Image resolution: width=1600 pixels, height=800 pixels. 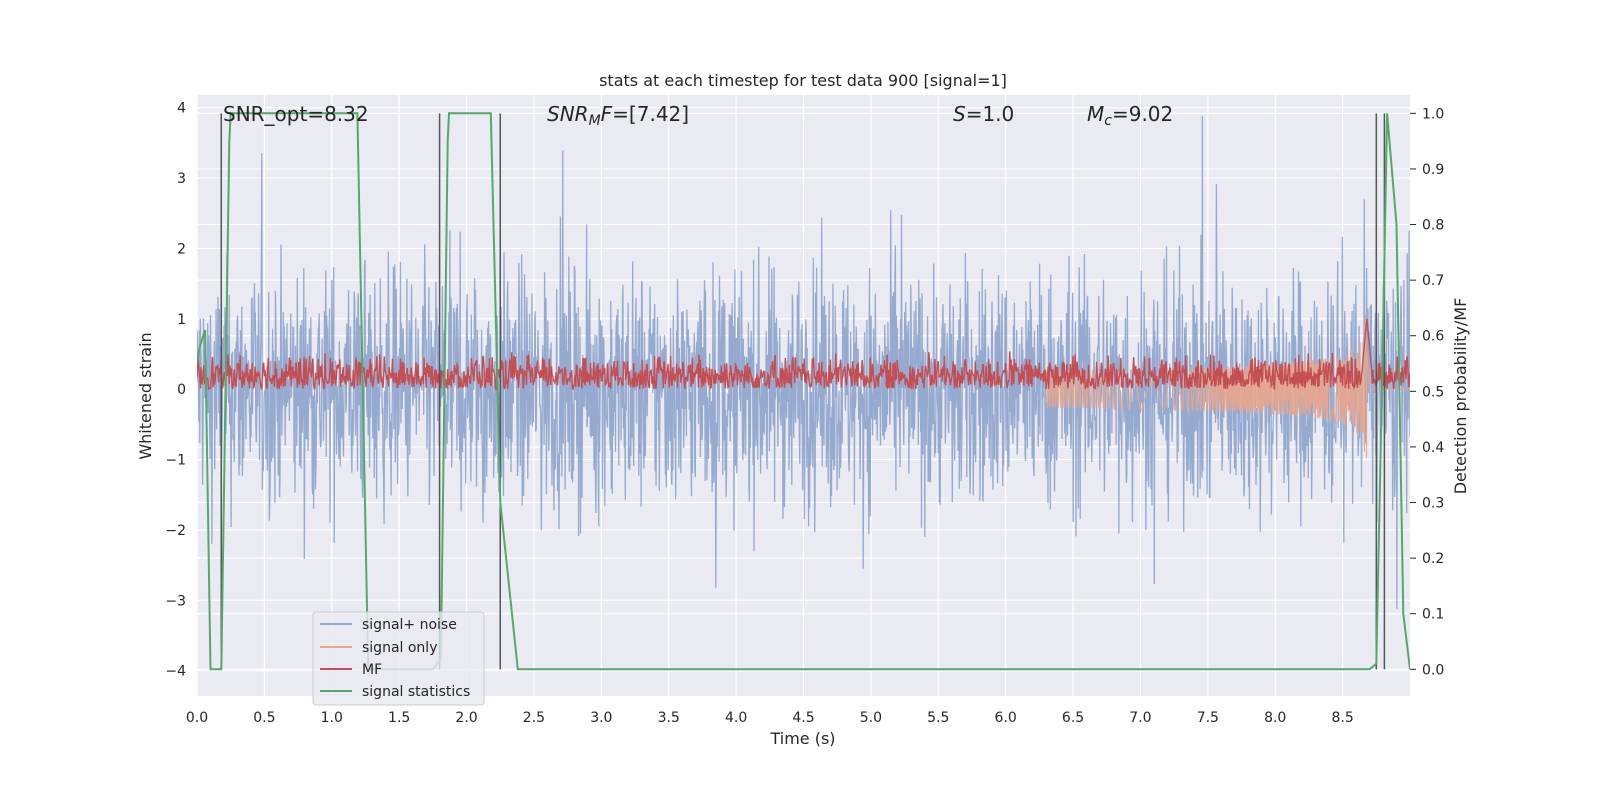 I want to click on y-tick-label: 3, so click(x=181, y=179).